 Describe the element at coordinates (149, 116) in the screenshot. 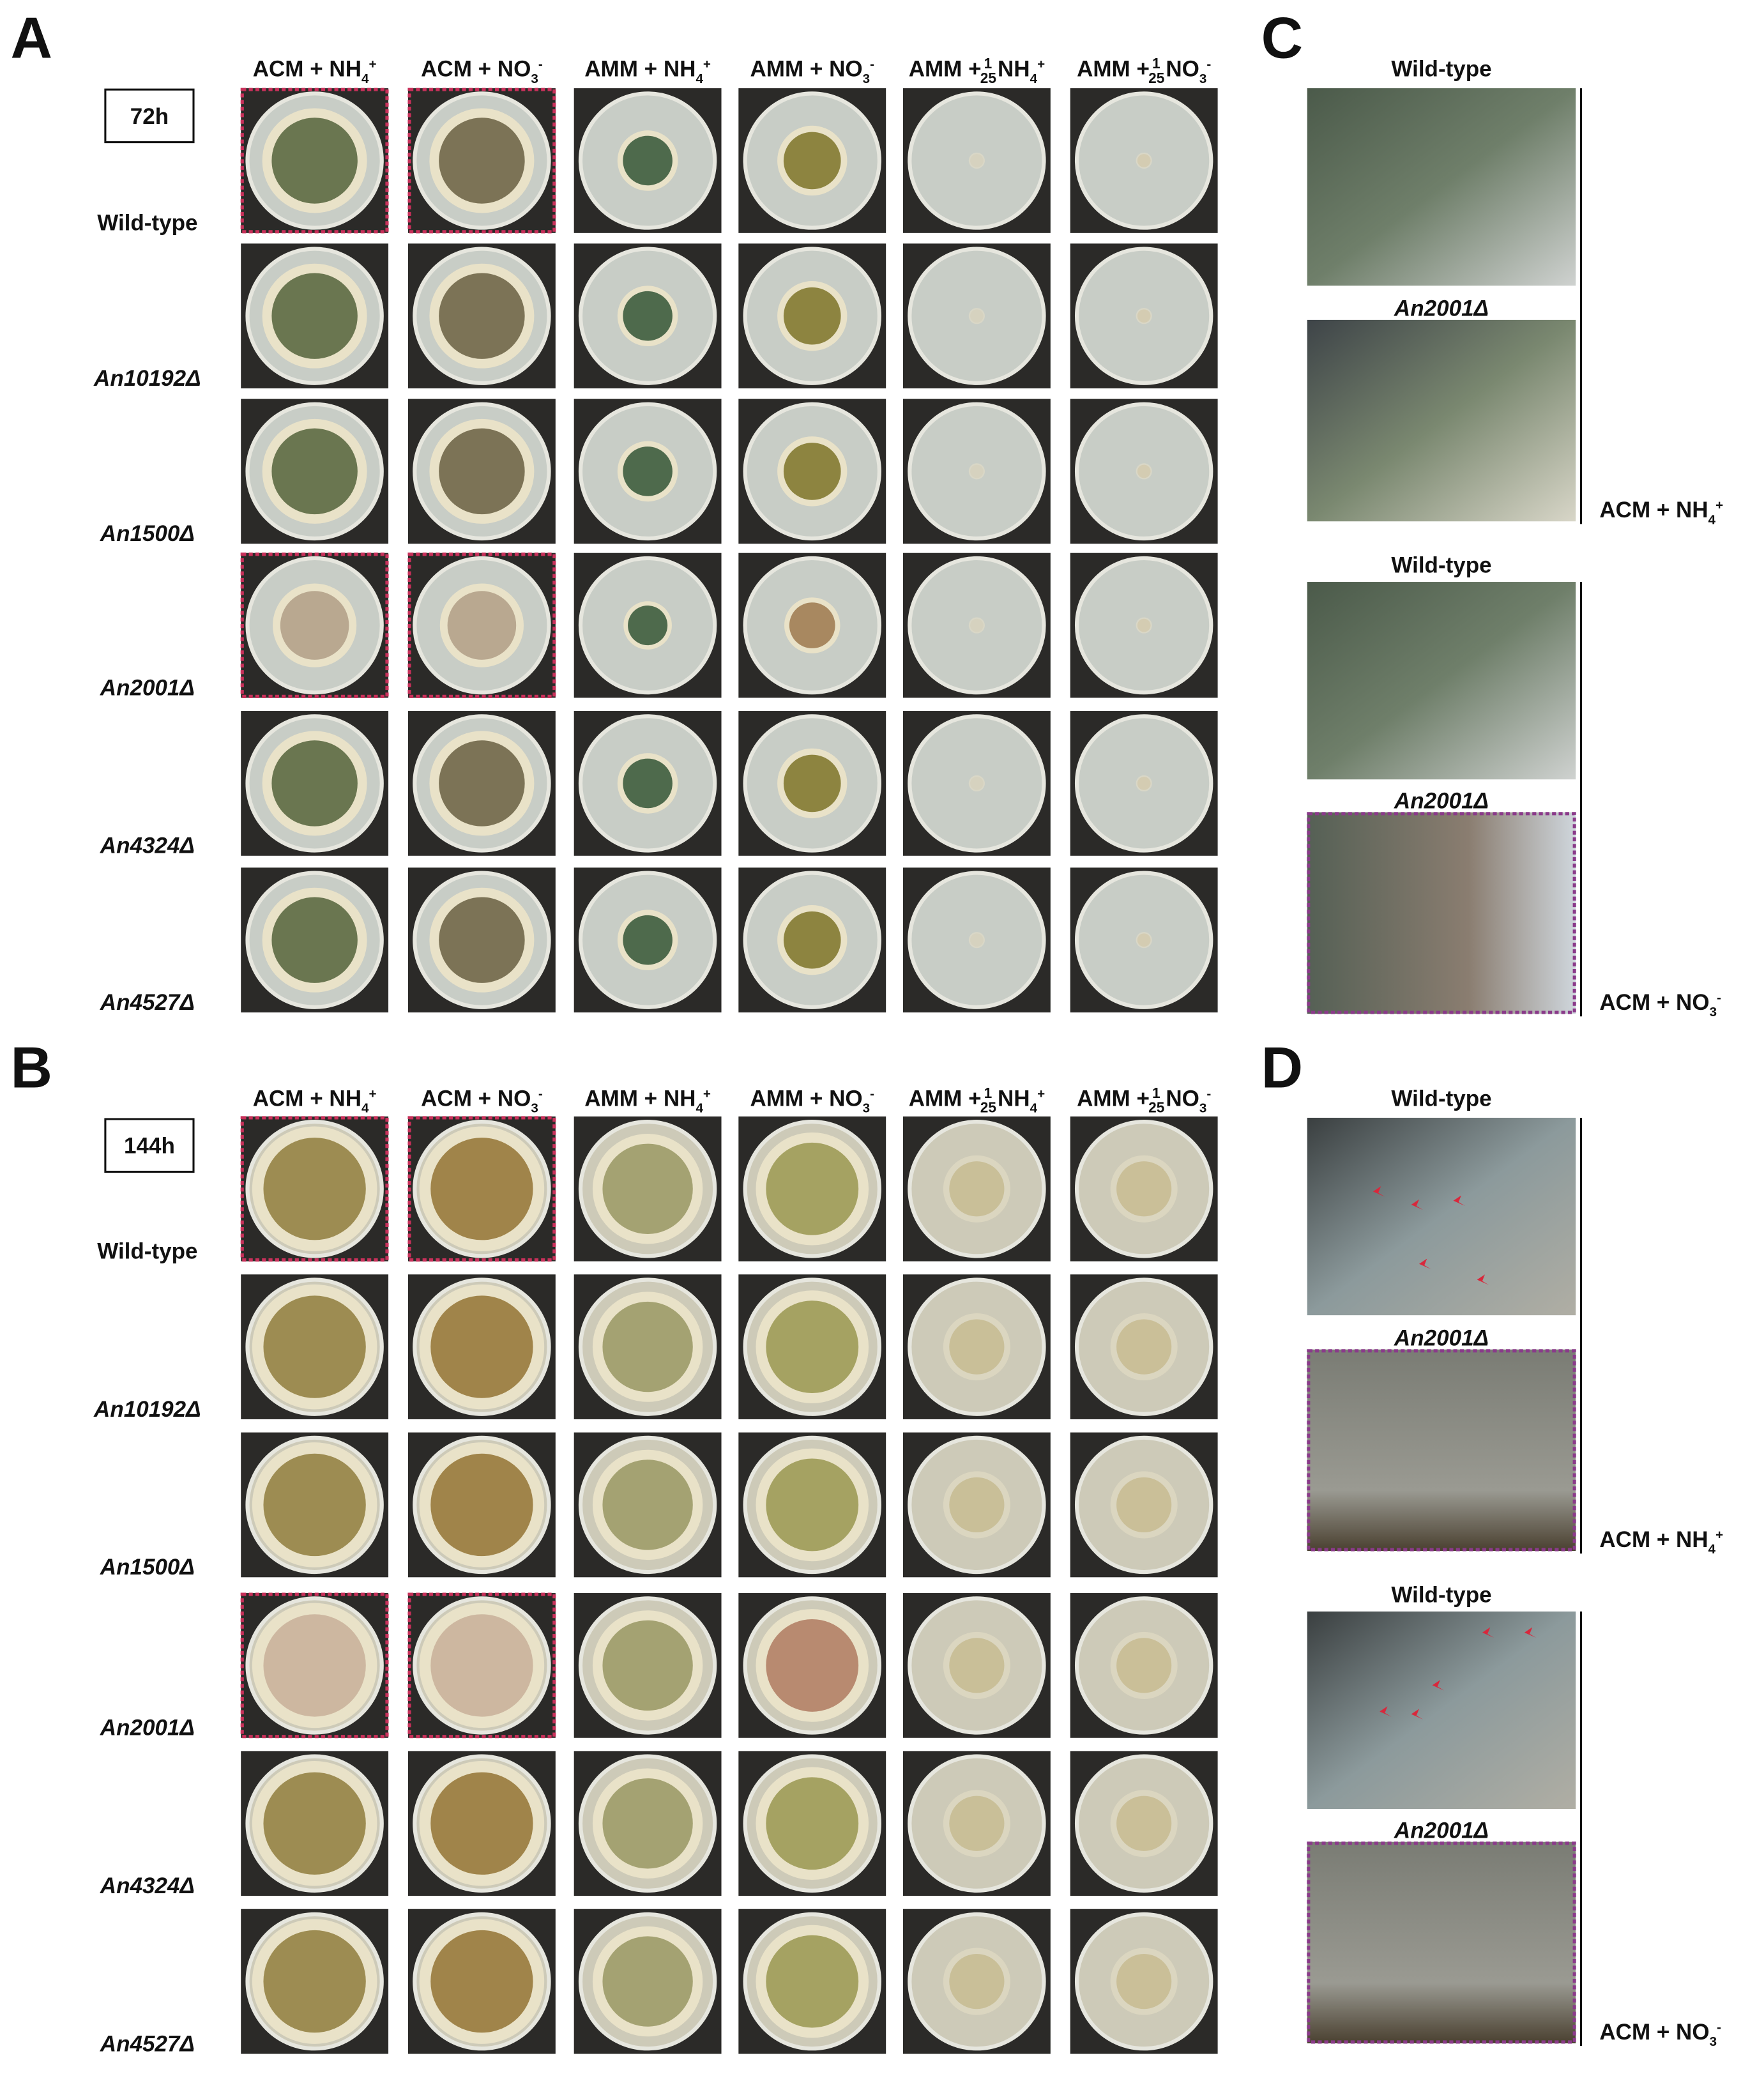

I see `time-box` at that location.